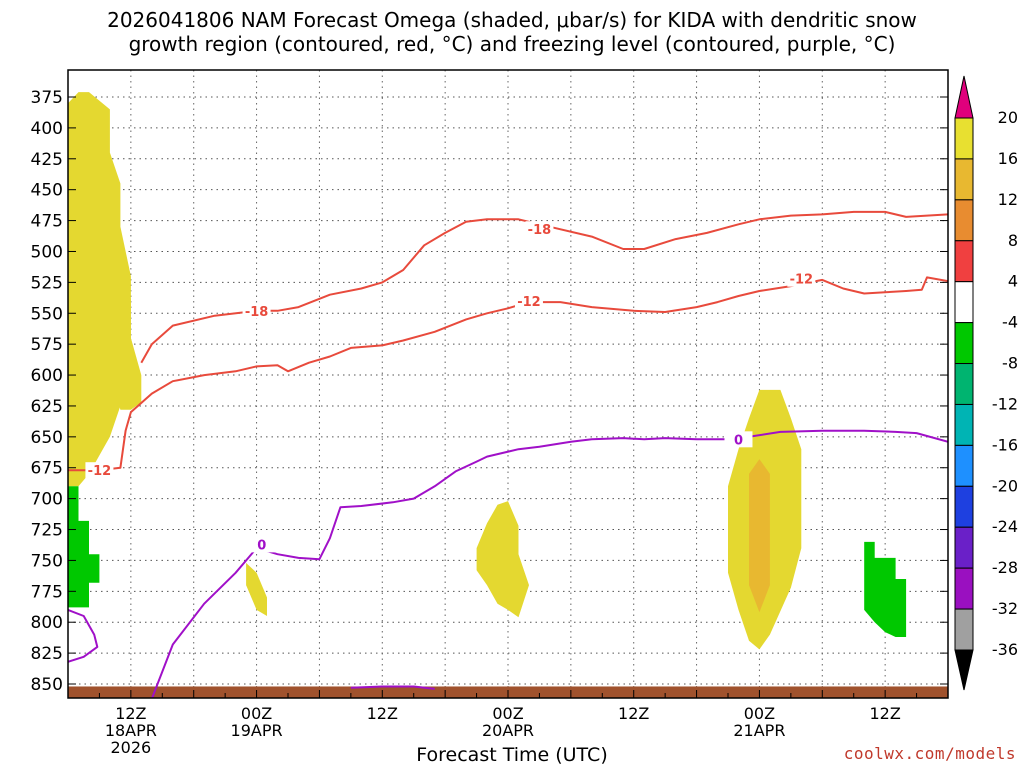 Image resolution: width=1024 pixels, height=768 pixels. Describe the element at coordinates (47, 283) in the screenshot. I see `y-tick-label: 525` at that location.